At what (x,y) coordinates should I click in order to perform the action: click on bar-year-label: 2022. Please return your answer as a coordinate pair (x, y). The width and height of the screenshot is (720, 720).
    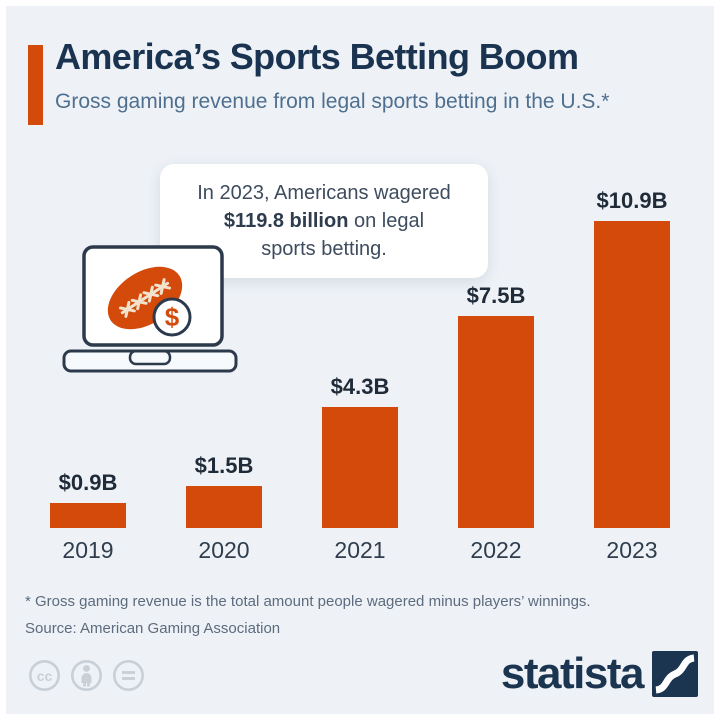
    Looking at the image, I should click on (496, 550).